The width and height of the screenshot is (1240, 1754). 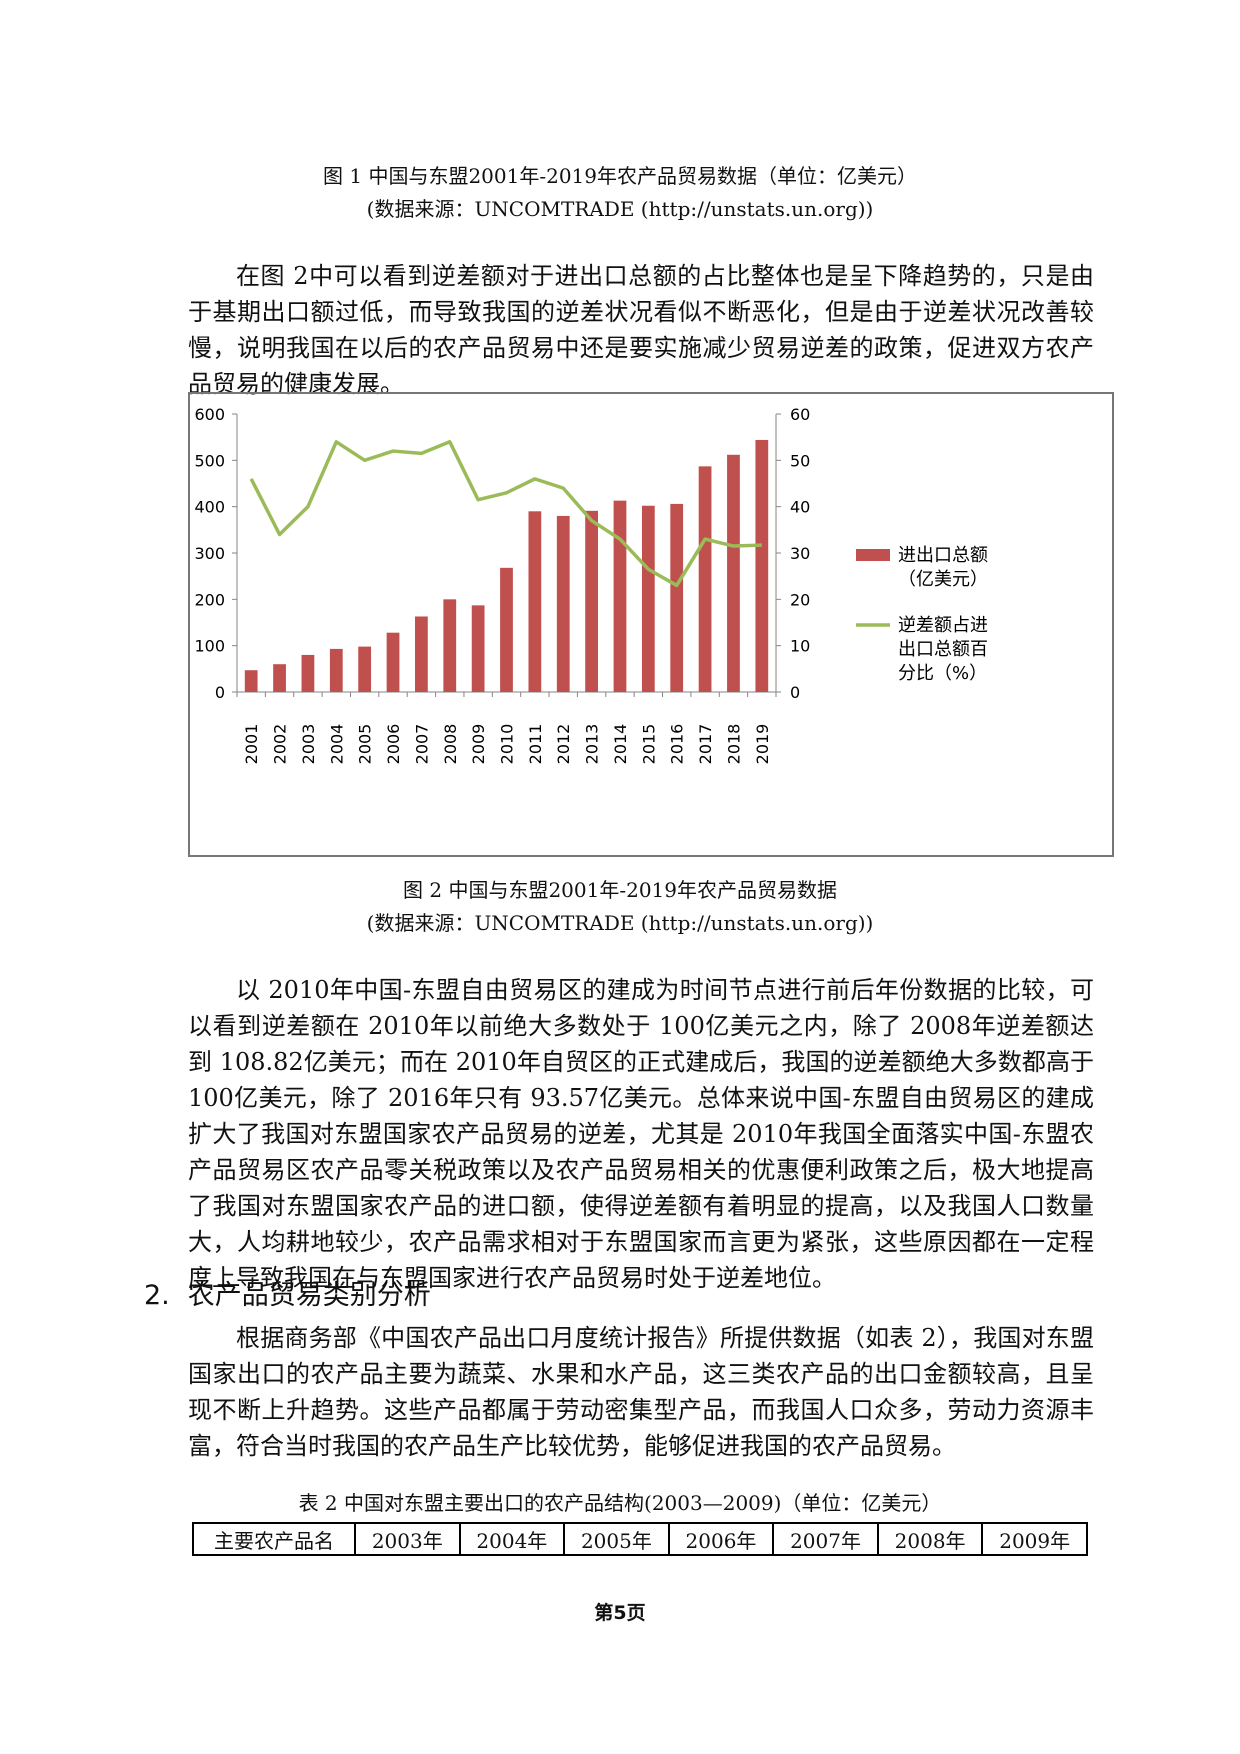 I want to click on x-tick-label: 2009, so click(x=478, y=744).